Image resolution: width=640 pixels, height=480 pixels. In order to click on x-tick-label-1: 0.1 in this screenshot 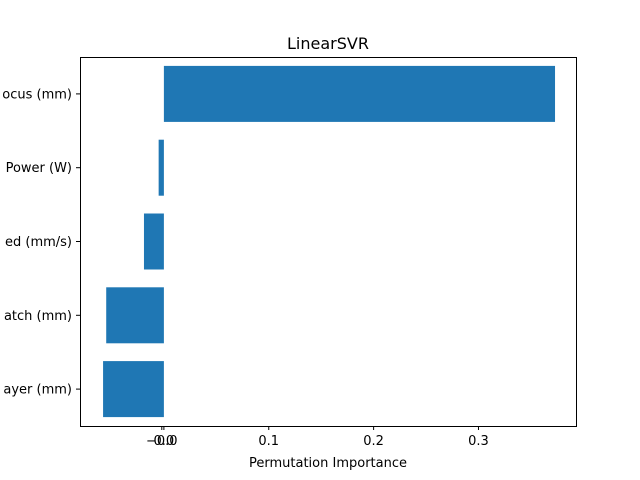, I will do `click(268, 441)`.